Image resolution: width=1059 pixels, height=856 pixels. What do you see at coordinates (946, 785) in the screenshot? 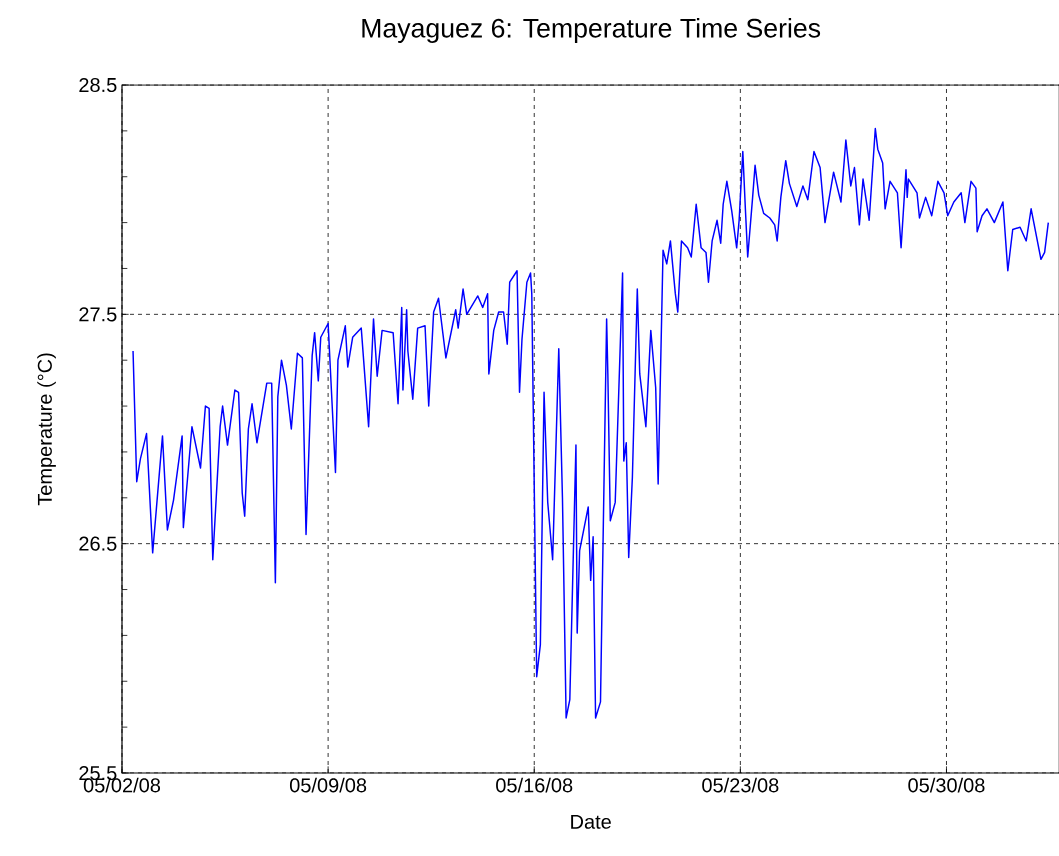
I see `x-tick-label: 05/30/08` at bounding box center [946, 785].